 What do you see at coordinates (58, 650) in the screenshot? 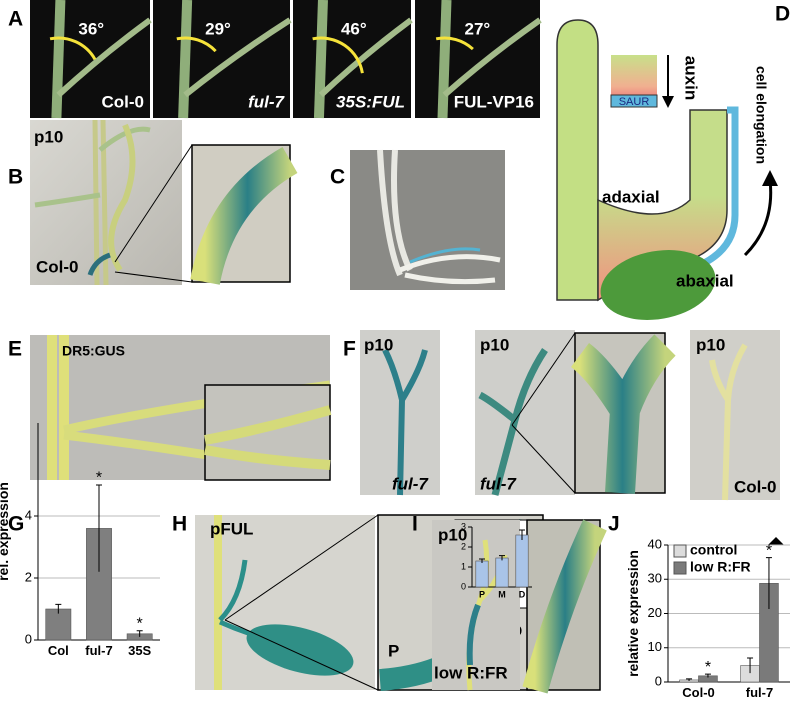
I see `x-tick-label: Col` at bounding box center [58, 650].